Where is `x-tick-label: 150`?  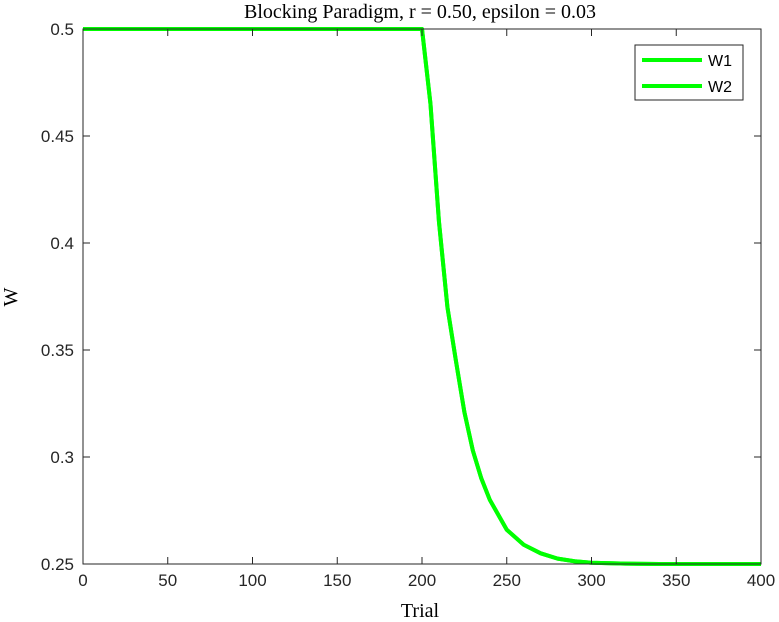
x-tick-label: 150 is located at coordinates (337, 580).